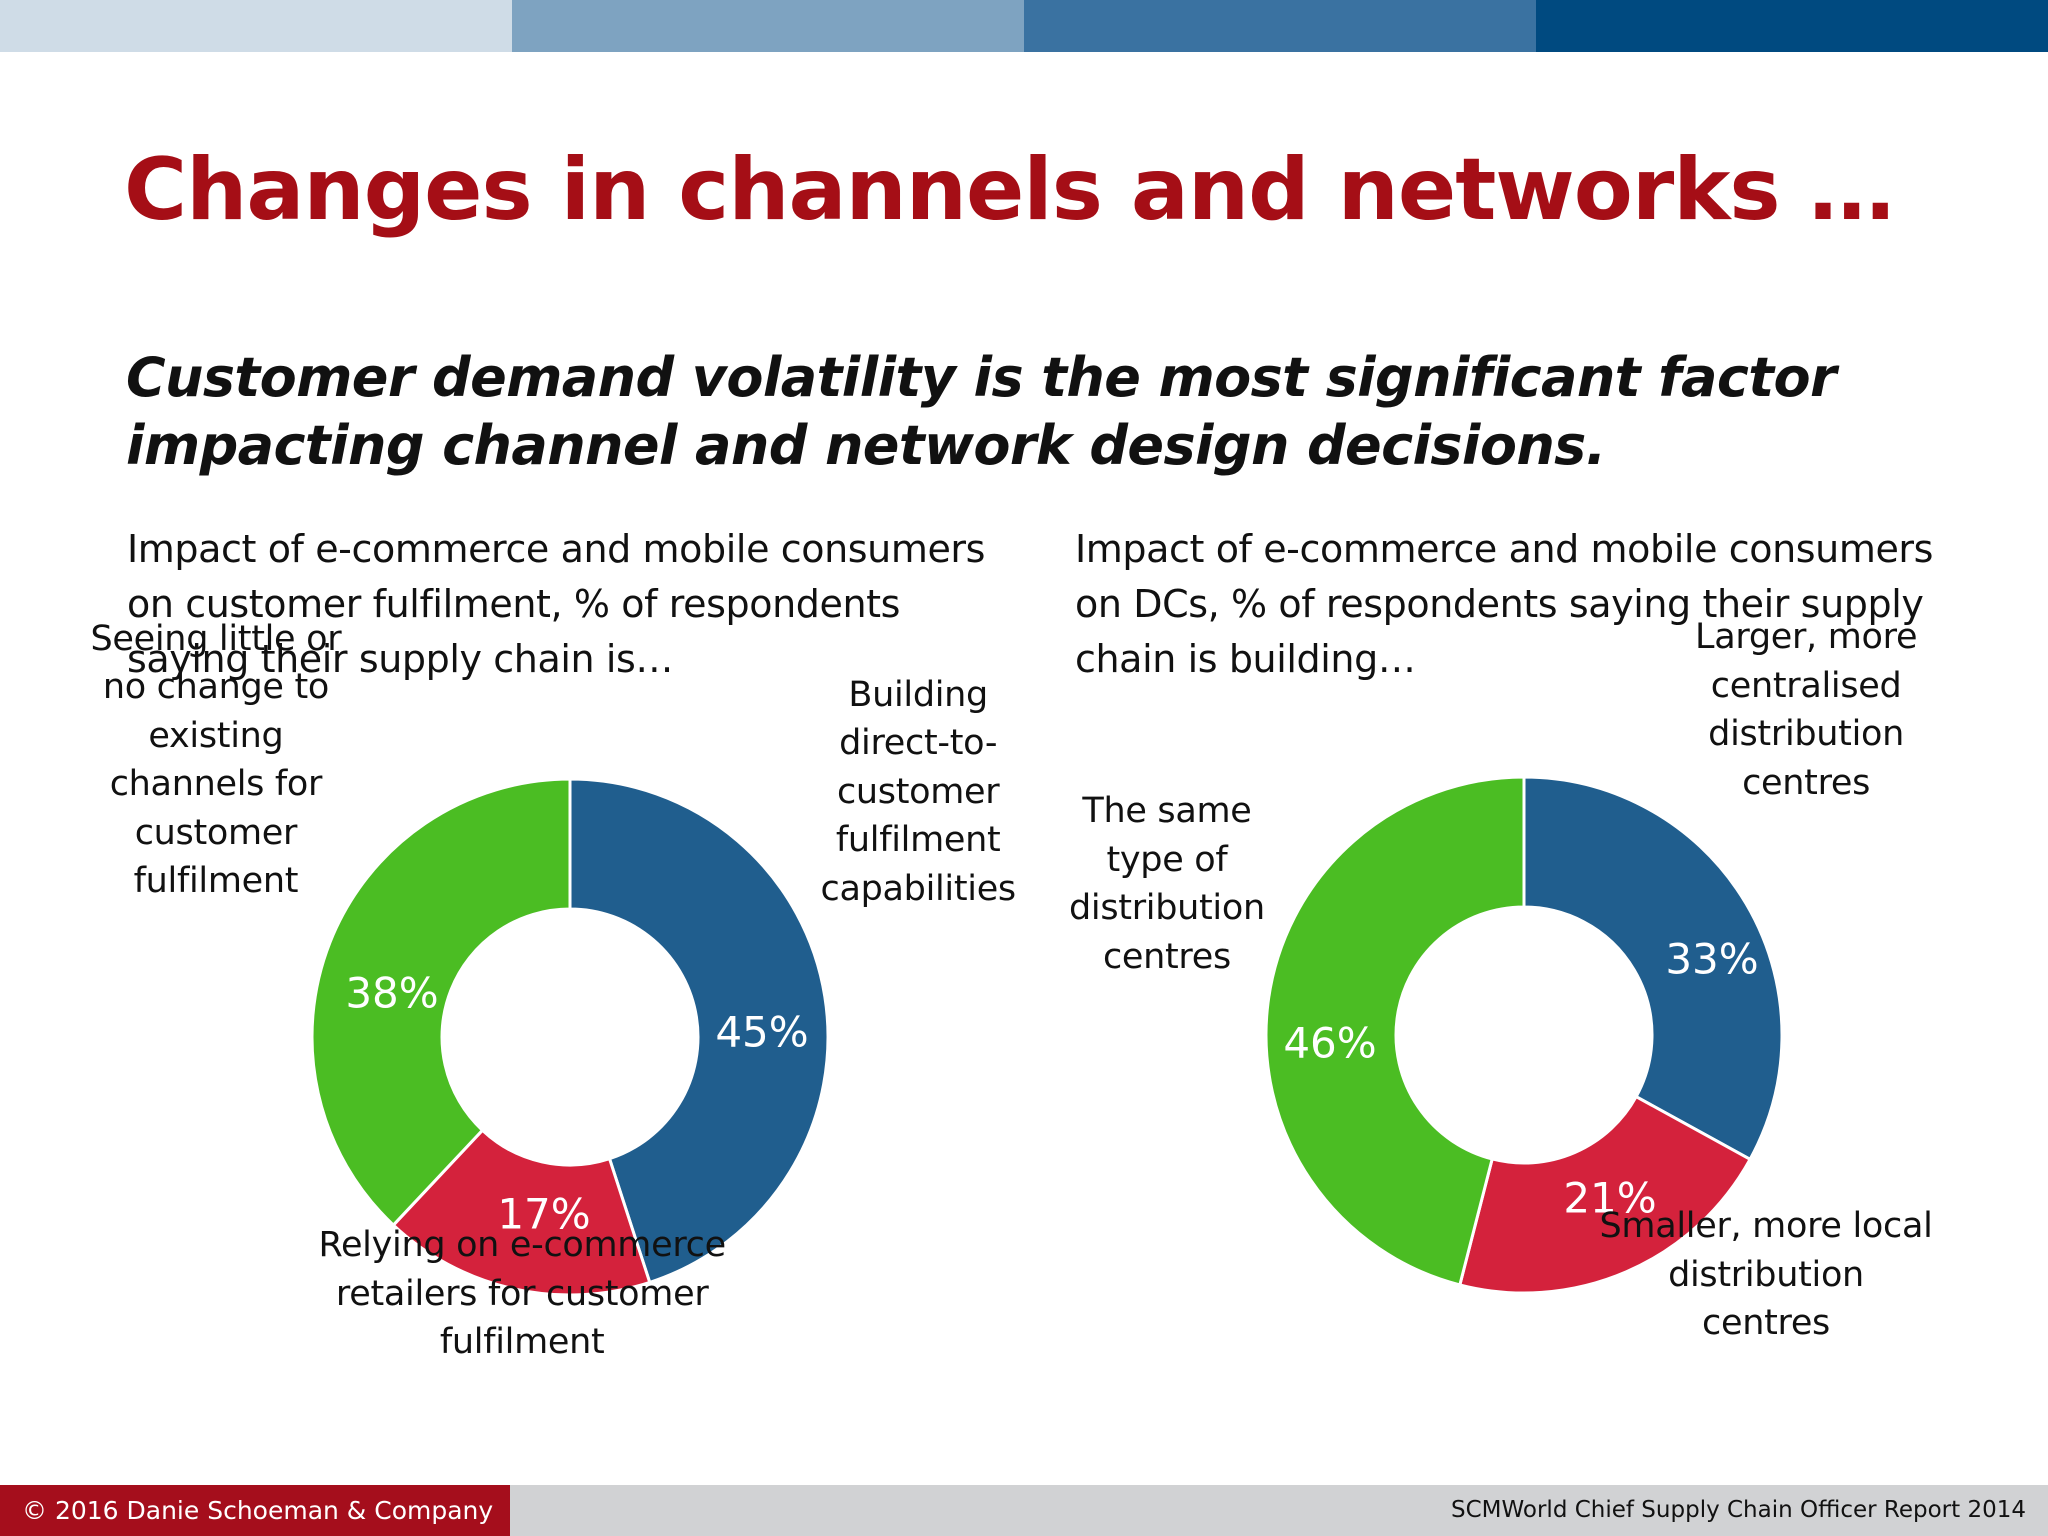  Describe the element at coordinates (1167, 884) in the screenshot. I see `slice-callout-the-same-type-of-distribution-centres: The same type of distribution centres` at that location.